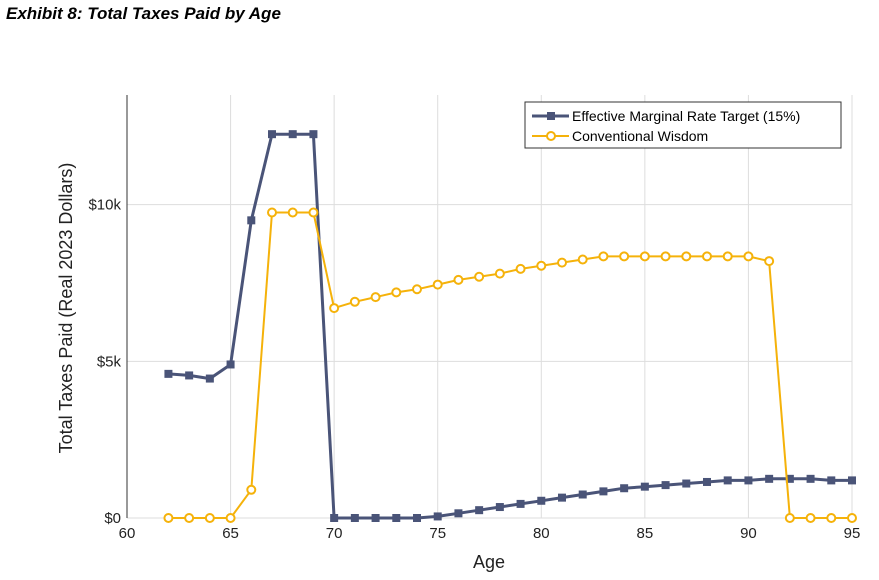 The image size is (879, 580). What do you see at coordinates (112, 518) in the screenshot?
I see `y-tick-label: $0` at bounding box center [112, 518].